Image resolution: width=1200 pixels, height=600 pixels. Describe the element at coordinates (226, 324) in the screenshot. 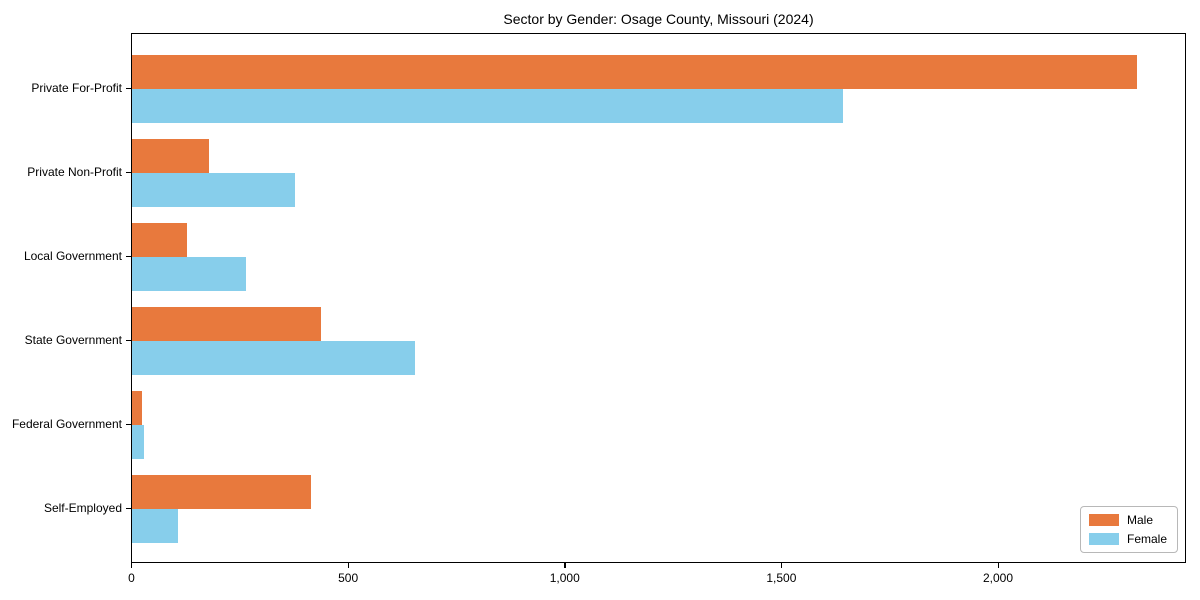

I see `bar-male-state-government` at that location.